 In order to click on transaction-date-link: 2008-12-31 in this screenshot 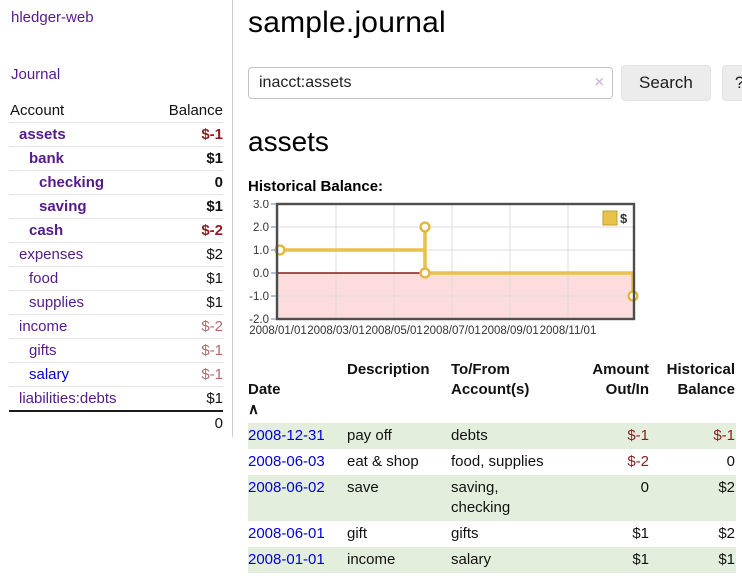, I will do `click(286, 435)`.